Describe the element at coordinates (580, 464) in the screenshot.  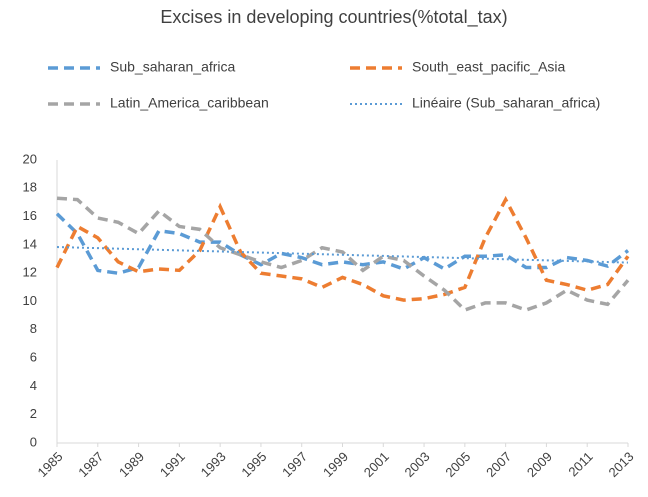
I see `x-tick-label: 2011` at that location.